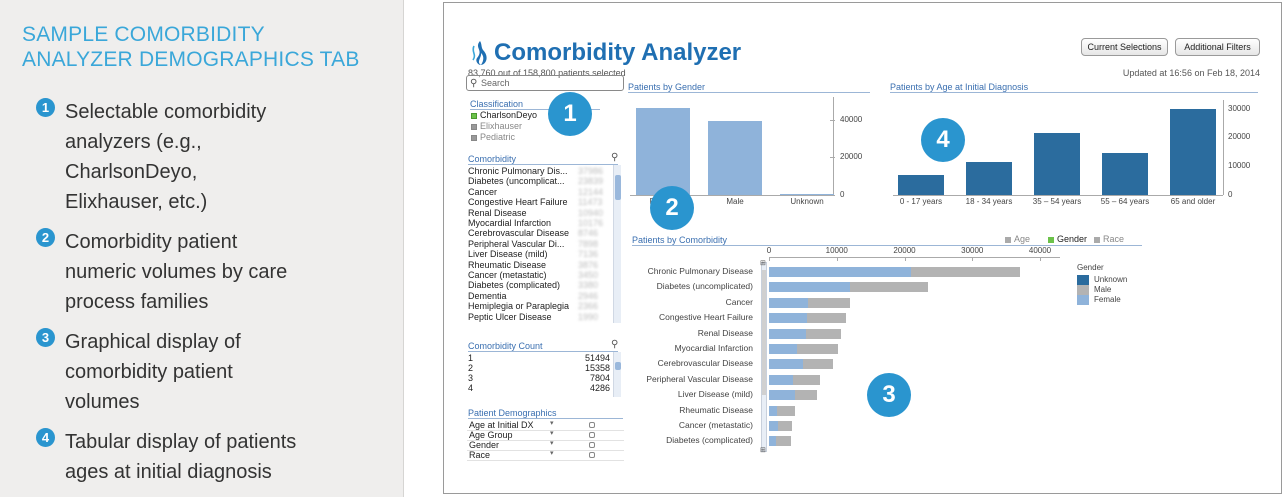 Image resolution: width=1287 pixels, height=497 pixels. Describe the element at coordinates (709, 440) in the screenshot. I see `comorb-category-label: Diabetes (complicated)` at that location.